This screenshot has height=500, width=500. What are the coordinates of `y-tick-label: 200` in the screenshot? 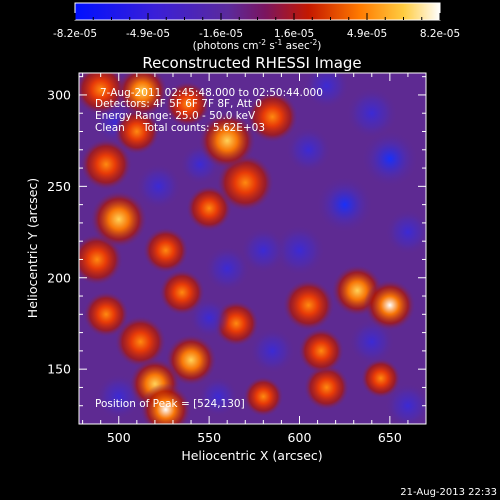 It's located at (59, 277).